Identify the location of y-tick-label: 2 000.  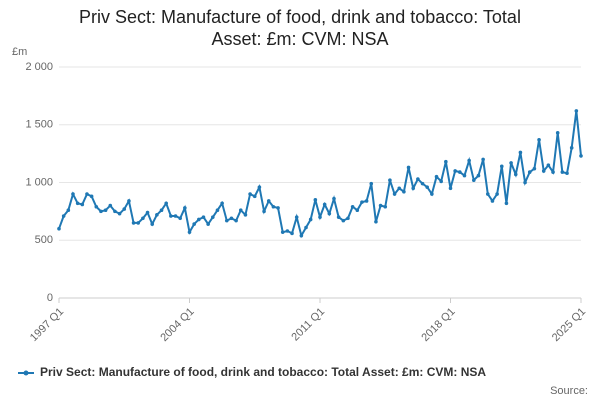
(39, 67).